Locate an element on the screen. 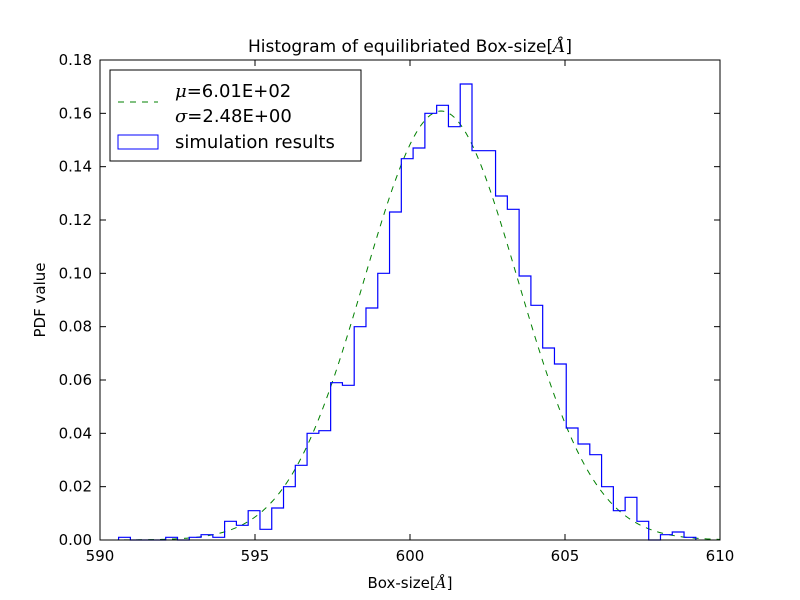  y-tick-label: 0.10 is located at coordinates (75, 273).